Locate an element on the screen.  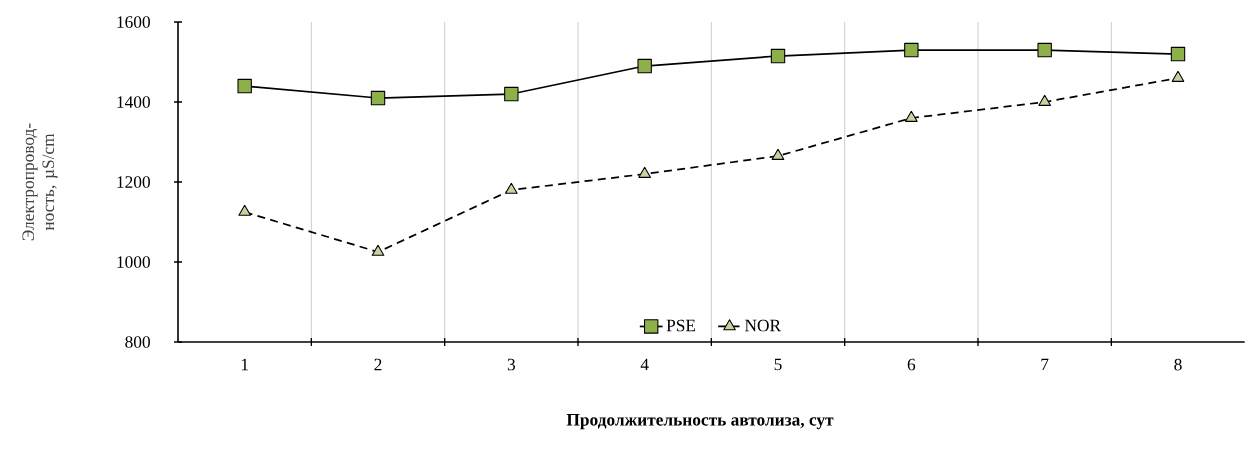
legend-label: NOR is located at coordinates (763, 325).